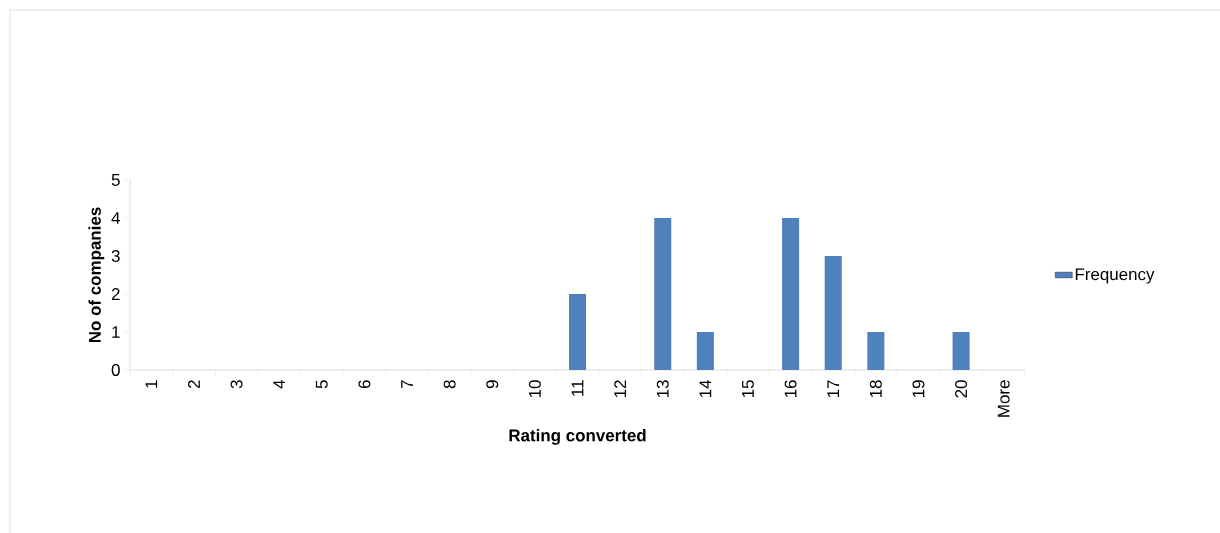 This screenshot has height=533, width=1220. I want to click on y-tick-label: 0, so click(115, 370).